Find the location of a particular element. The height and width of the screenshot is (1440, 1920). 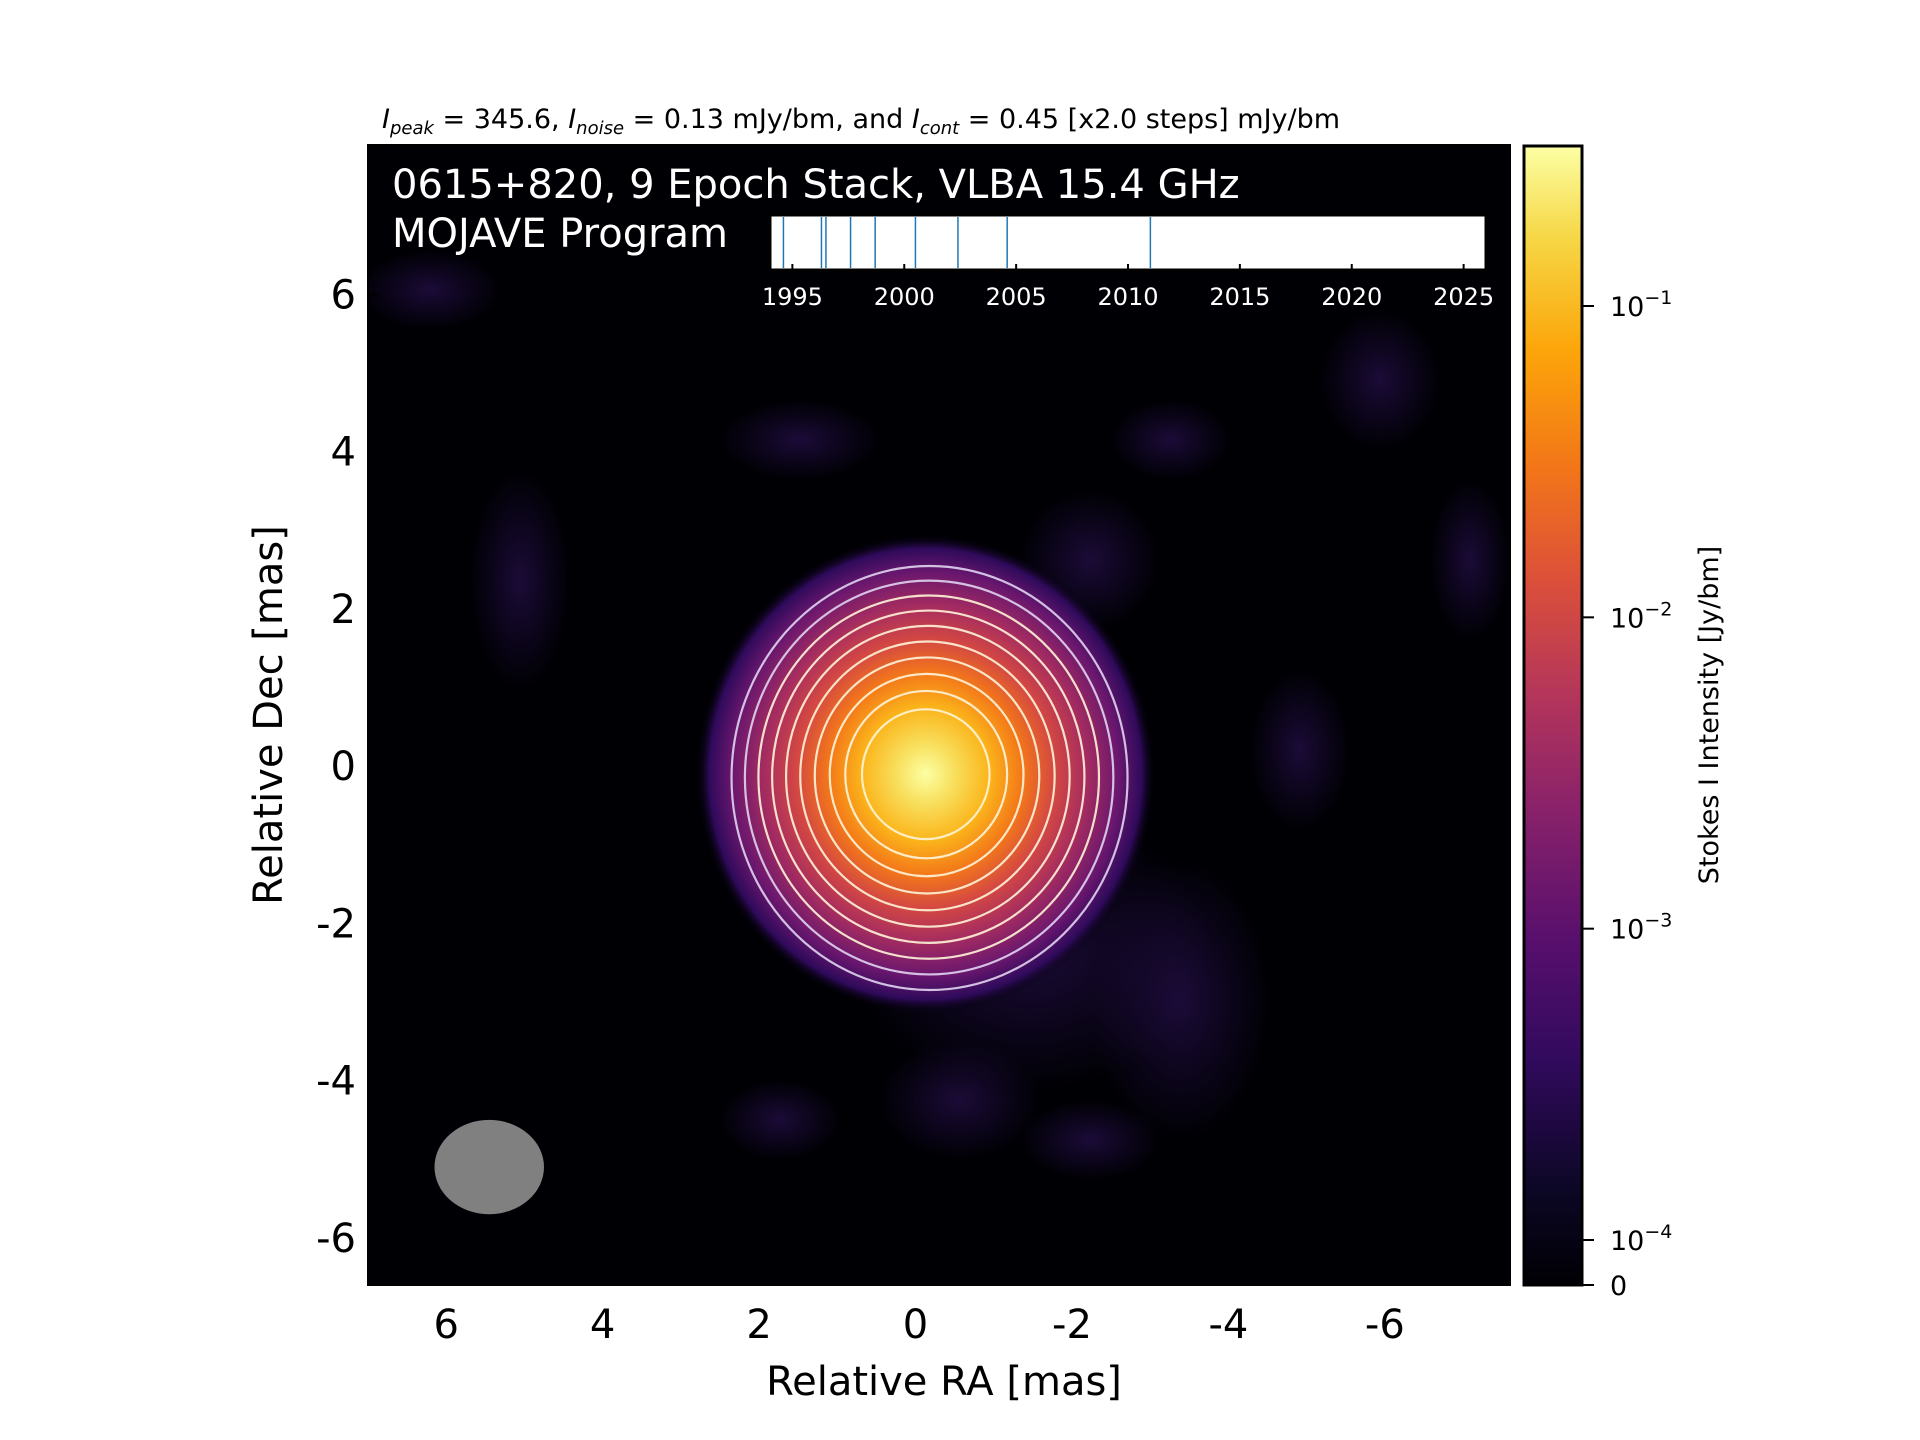

x-tick-label: -2 is located at coordinates (1072, 1325).